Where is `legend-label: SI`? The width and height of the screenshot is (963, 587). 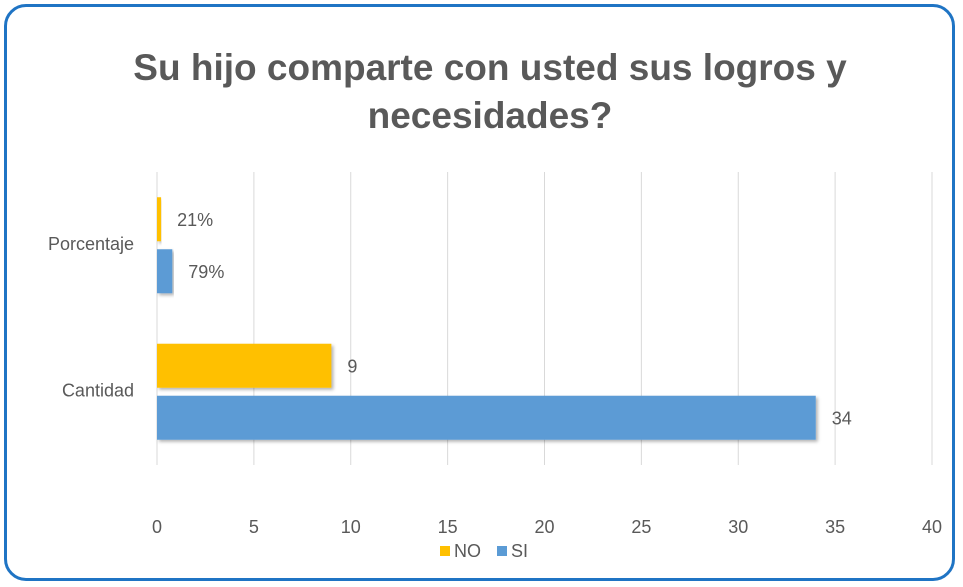
legend-label: SI is located at coordinates (519, 551).